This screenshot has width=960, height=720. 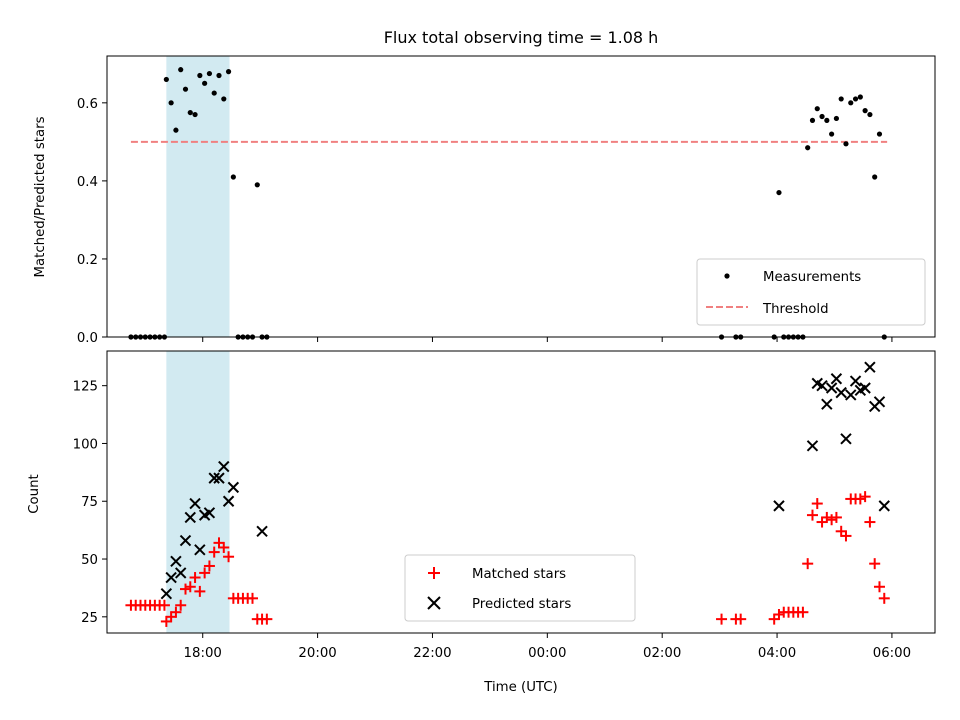 I want to click on observing-window-shade-top, so click(x=198, y=196).